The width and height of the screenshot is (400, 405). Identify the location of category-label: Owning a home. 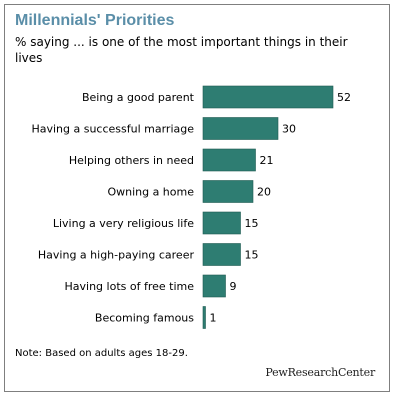
(150, 192).